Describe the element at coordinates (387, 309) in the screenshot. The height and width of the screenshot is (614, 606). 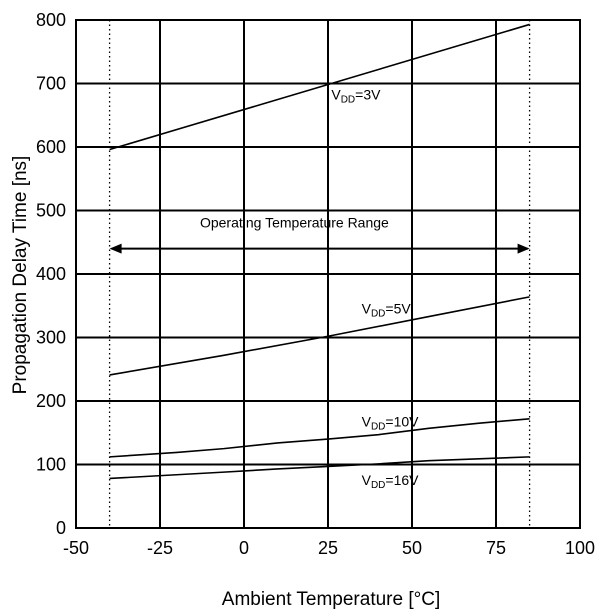
I see `series-label: VDD=5V` at that location.